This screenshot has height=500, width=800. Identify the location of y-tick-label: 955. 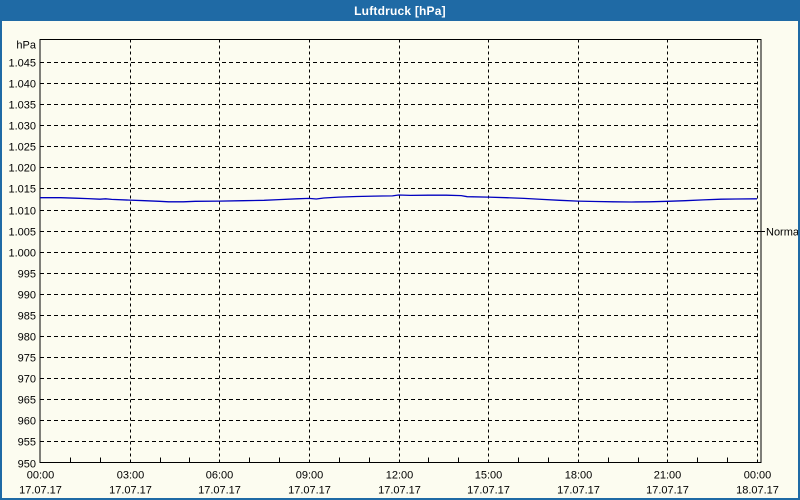
(27, 443).